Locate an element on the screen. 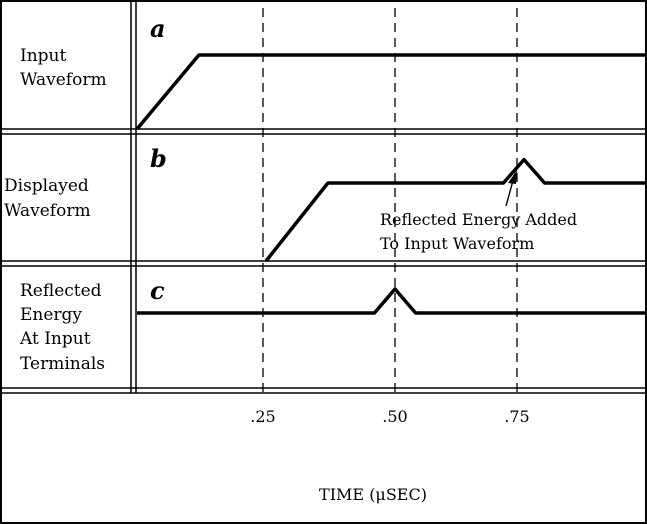  annotation-arrowhead is located at coordinates (512, 177).